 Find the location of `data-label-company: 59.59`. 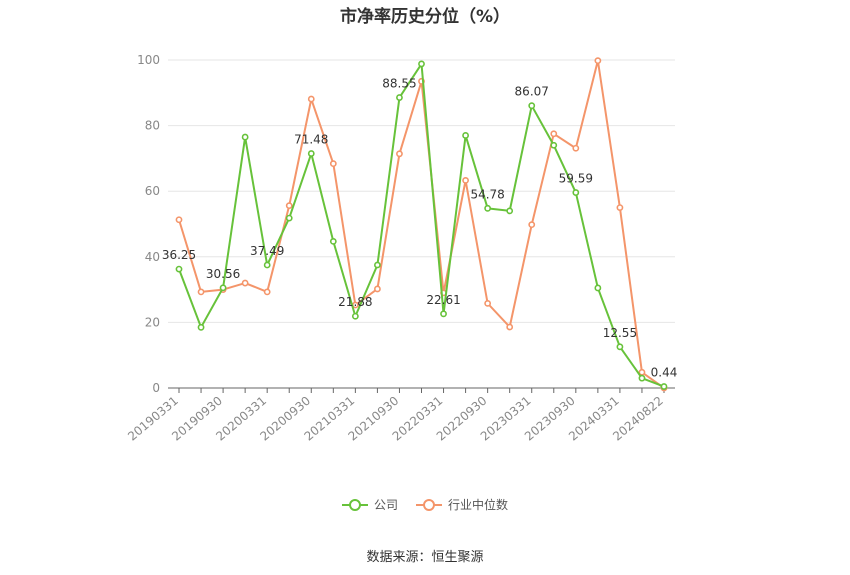

data-label-company: 59.59 is located at coordinates (576, 179).